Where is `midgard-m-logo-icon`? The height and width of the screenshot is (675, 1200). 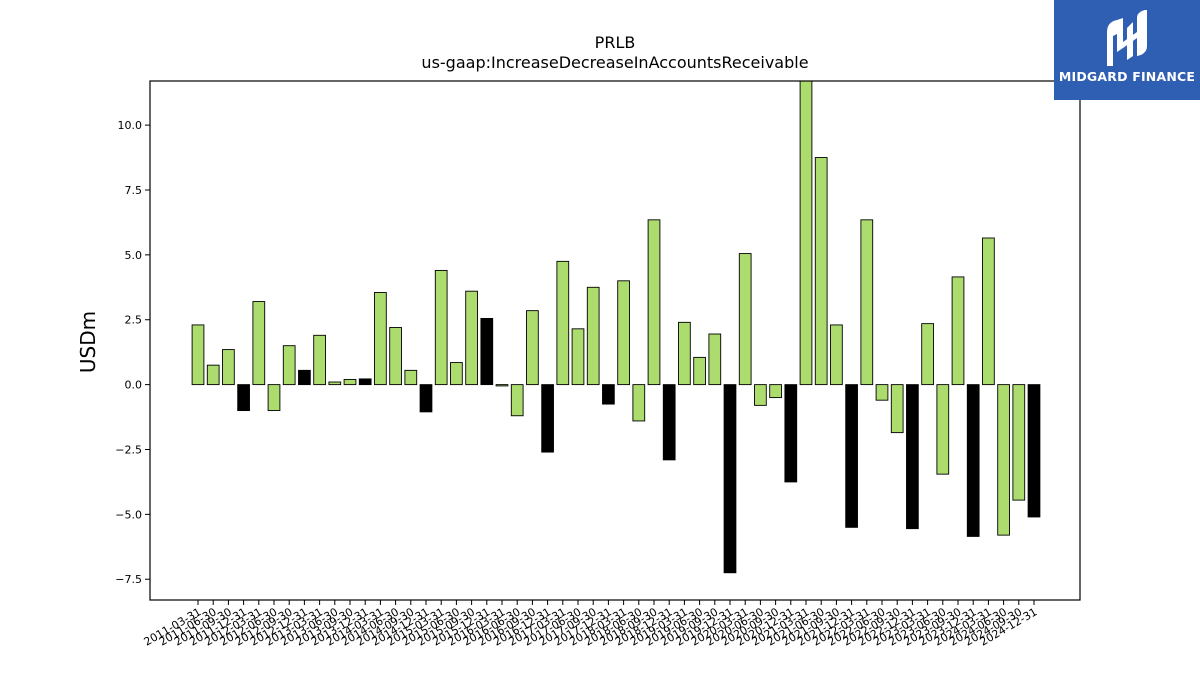
midgard-m-logo-icon is located at coordinates (1127, 38).